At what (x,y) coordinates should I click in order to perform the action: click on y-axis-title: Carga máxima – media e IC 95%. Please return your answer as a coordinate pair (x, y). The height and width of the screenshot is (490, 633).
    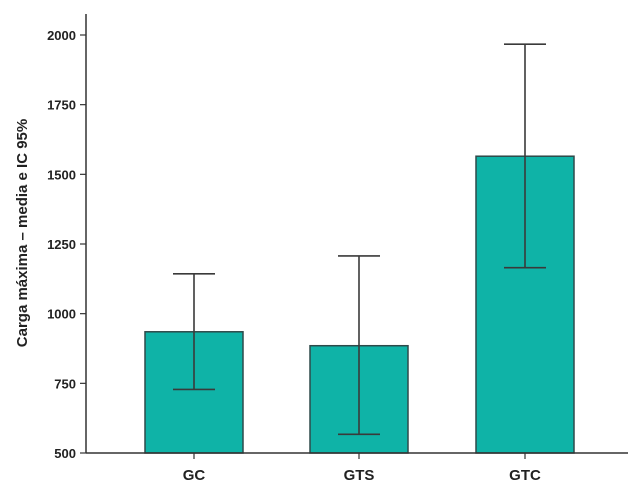
    Looking at the image, I should click on (22, 233).